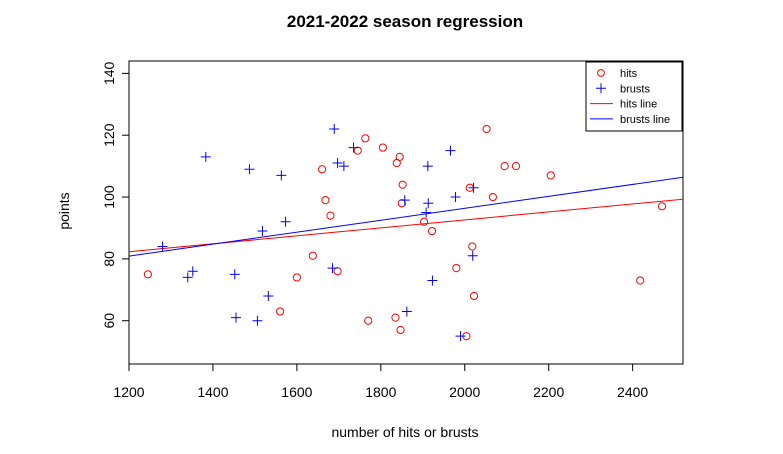 The height and width of the screenshot is (454, 783). I want to click on y-tick-label: 60, so click(109, 321).